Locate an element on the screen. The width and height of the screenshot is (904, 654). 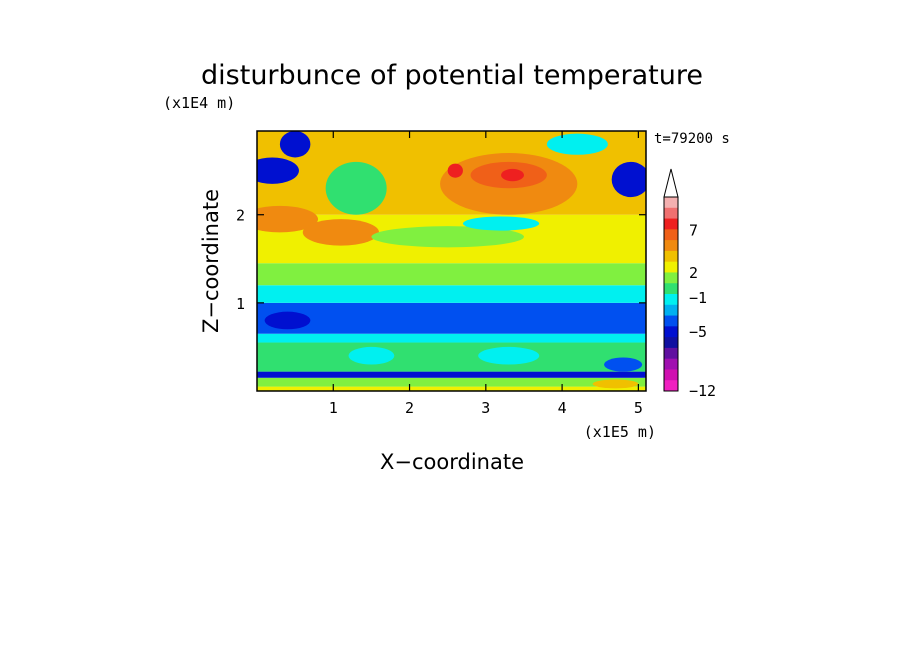
y-axis-ticks: 12 is located at coordinates (441, 260).